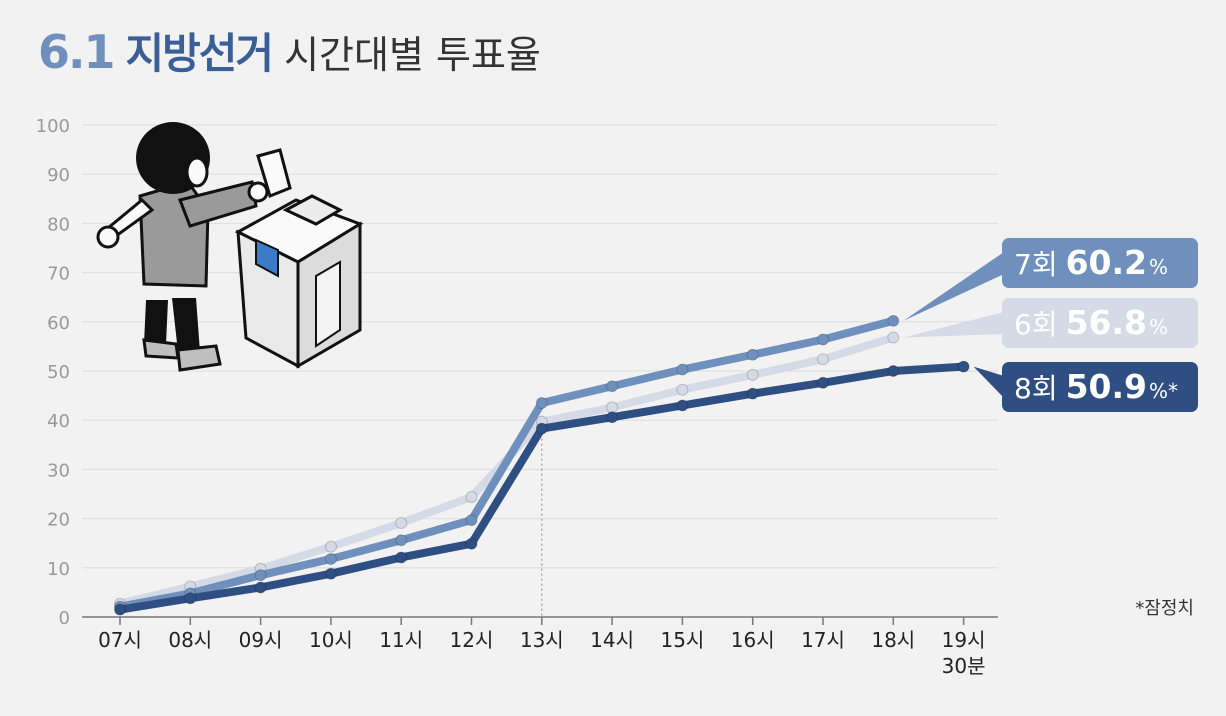  I want to click on x-tick-label: 13시, so click(542, 640).